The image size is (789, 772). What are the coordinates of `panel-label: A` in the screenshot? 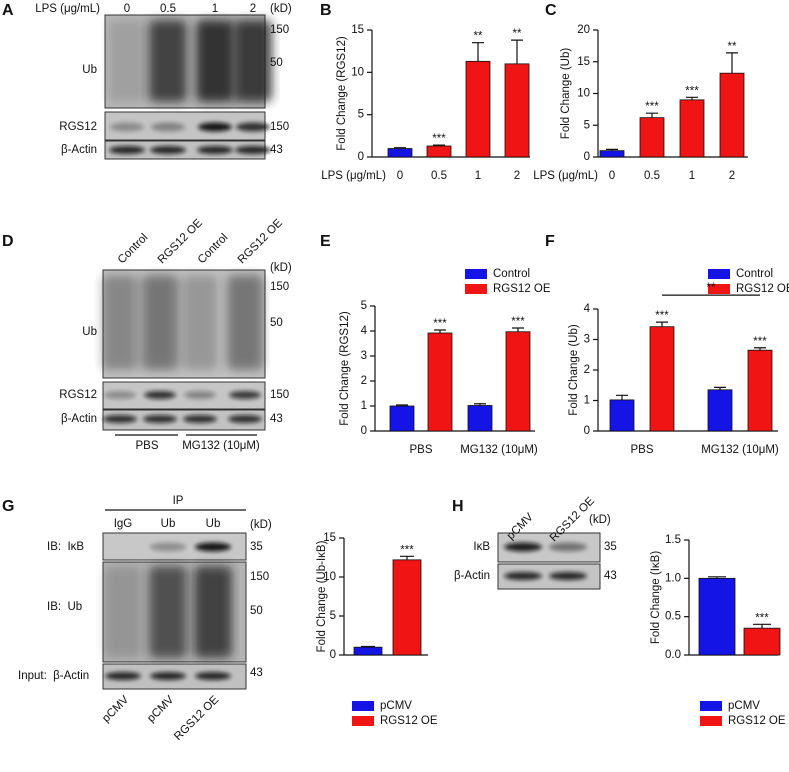 It's located at (8, 10).